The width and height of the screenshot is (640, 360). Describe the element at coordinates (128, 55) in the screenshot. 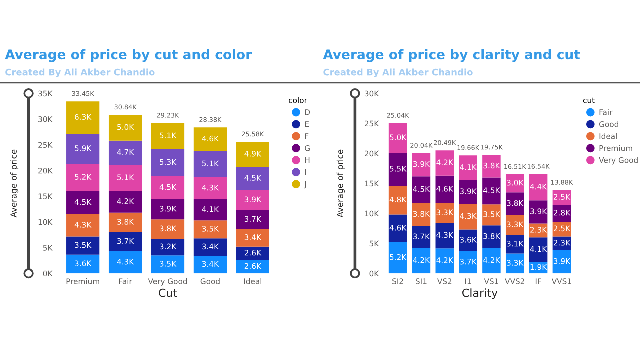

I see `chart-title: Average of price by cut and color` at that location.